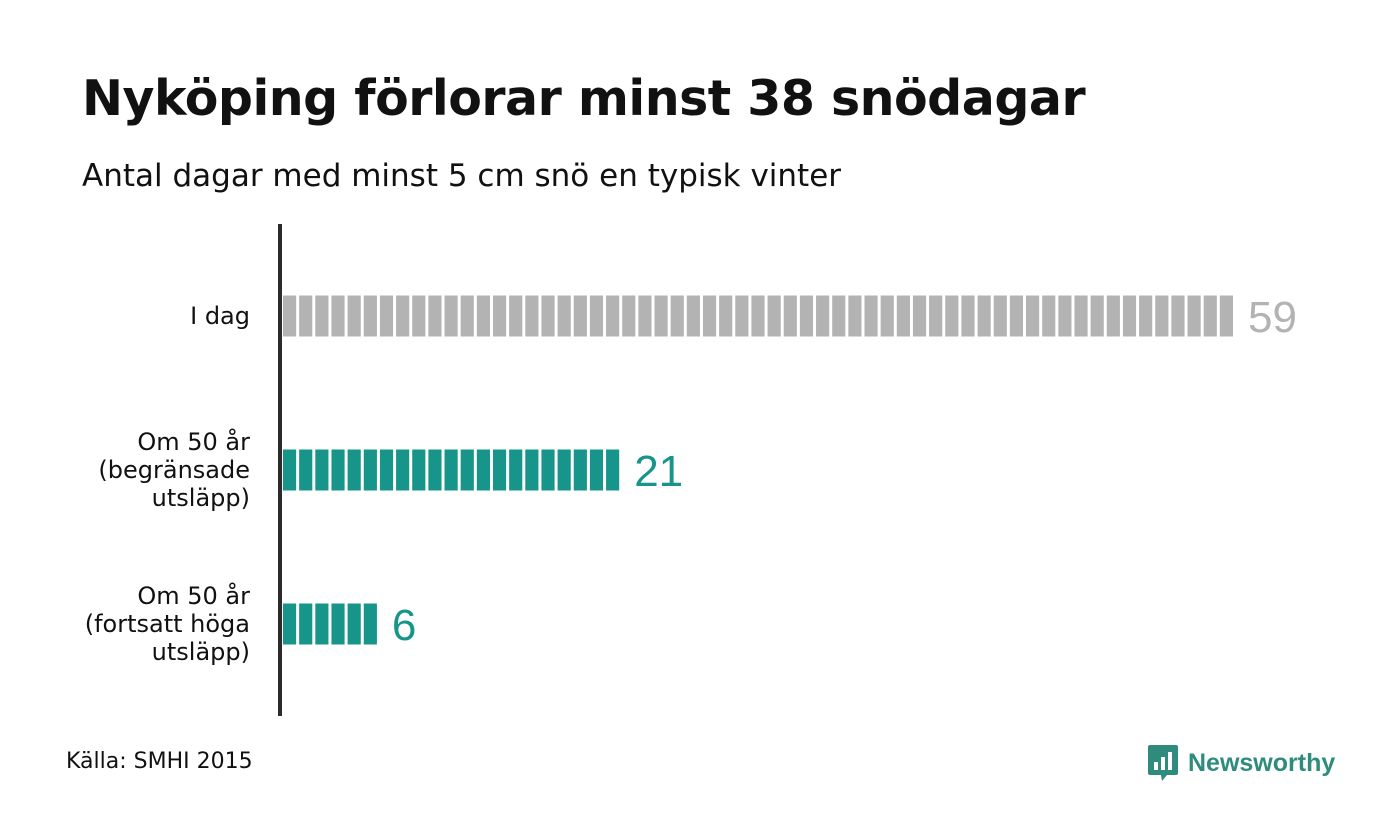 This screenshot has height=840, width=1400. Describe the element at coordinates (167, 624) in the screenshot. I see `category-label-line: (fortsatt höga` at that location.